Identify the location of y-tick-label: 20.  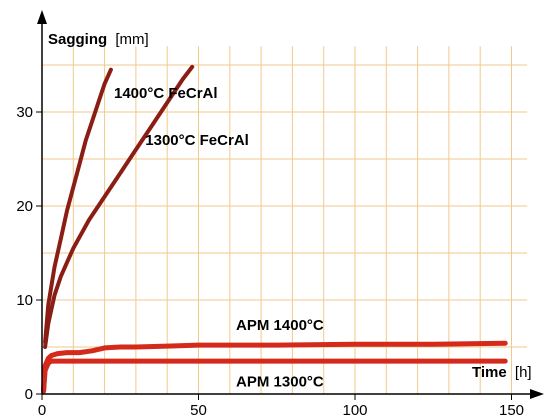
(24, 206).